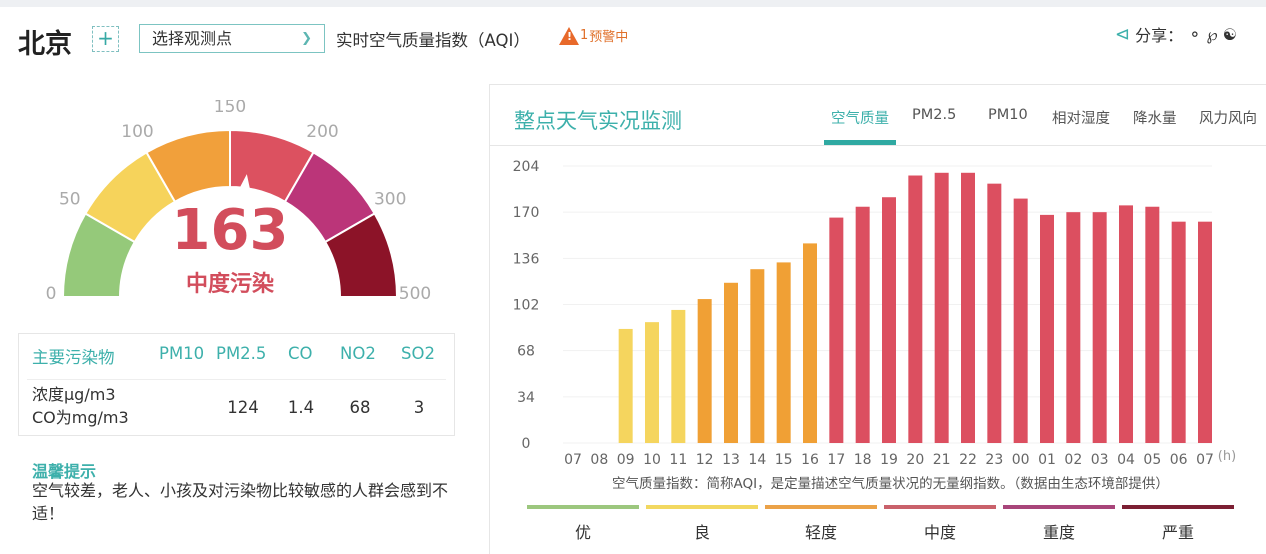 Image resolution: width=1266 pixels, height=554 pixels. What do you see at coordinates (939, 532) in the screenshot?
I see `legend-label: 中度` at bounding box center [939, 532].